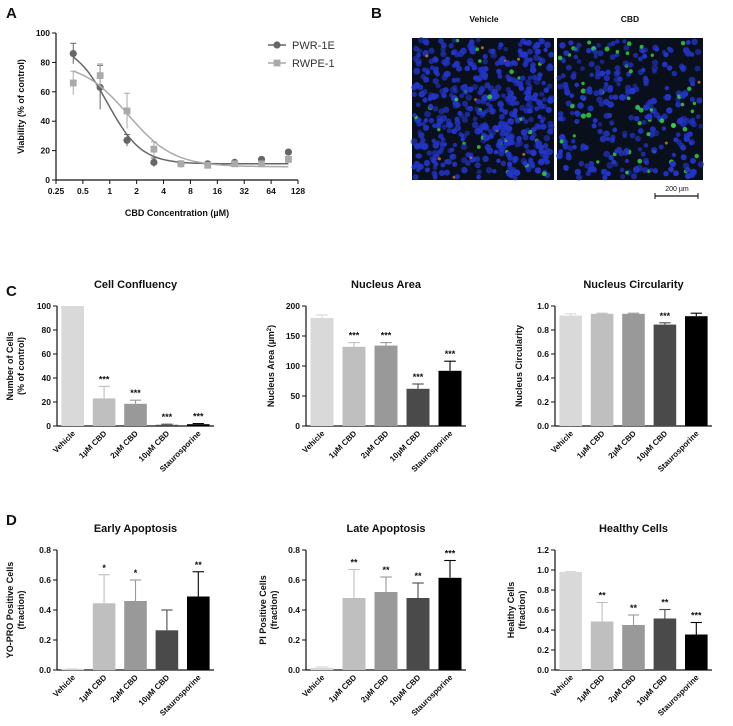 This screenshot has width=733, height=726. I want to click on y-tick-label: 1.2, so click(543, 550).